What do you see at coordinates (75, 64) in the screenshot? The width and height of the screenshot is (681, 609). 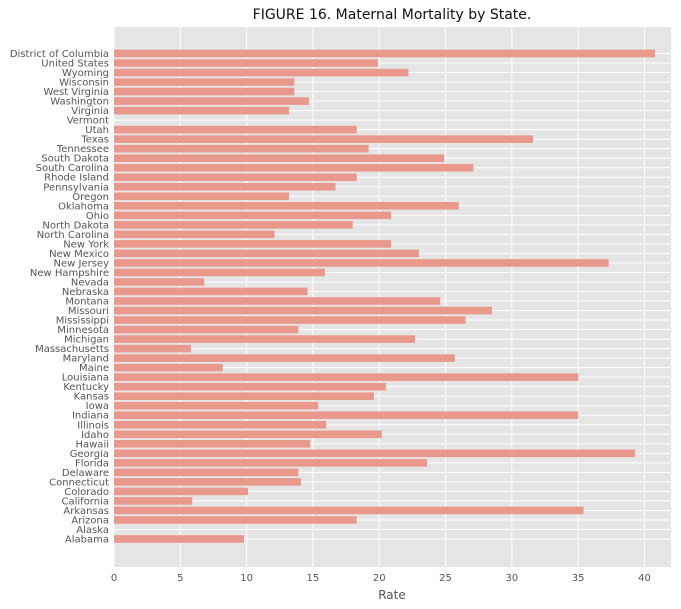 I see `y-tick-label: United States` at bounding box center [75, 64].